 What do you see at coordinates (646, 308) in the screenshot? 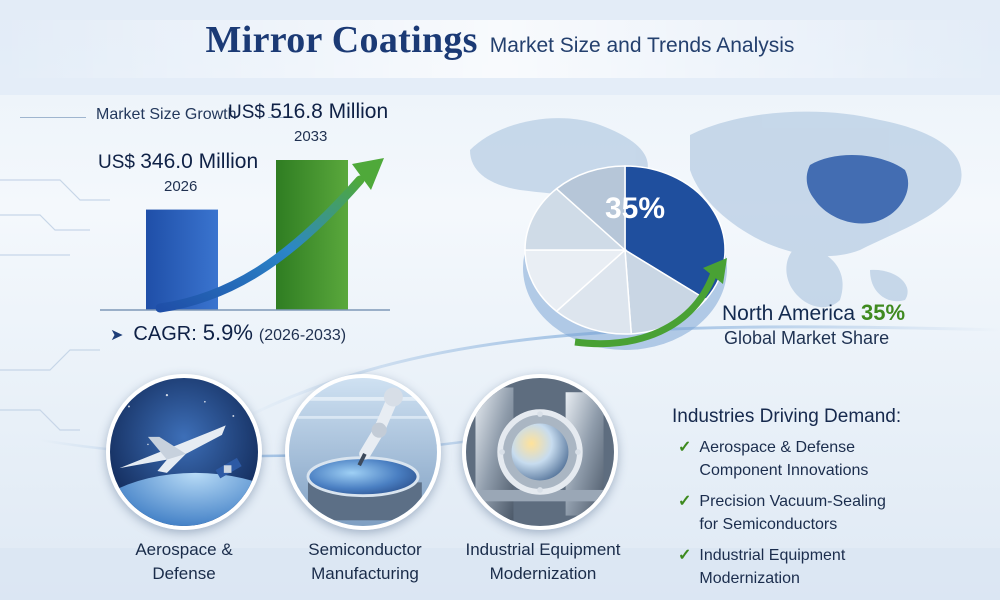
I see `pie-green-arrow` at bounding box center [646, 308].